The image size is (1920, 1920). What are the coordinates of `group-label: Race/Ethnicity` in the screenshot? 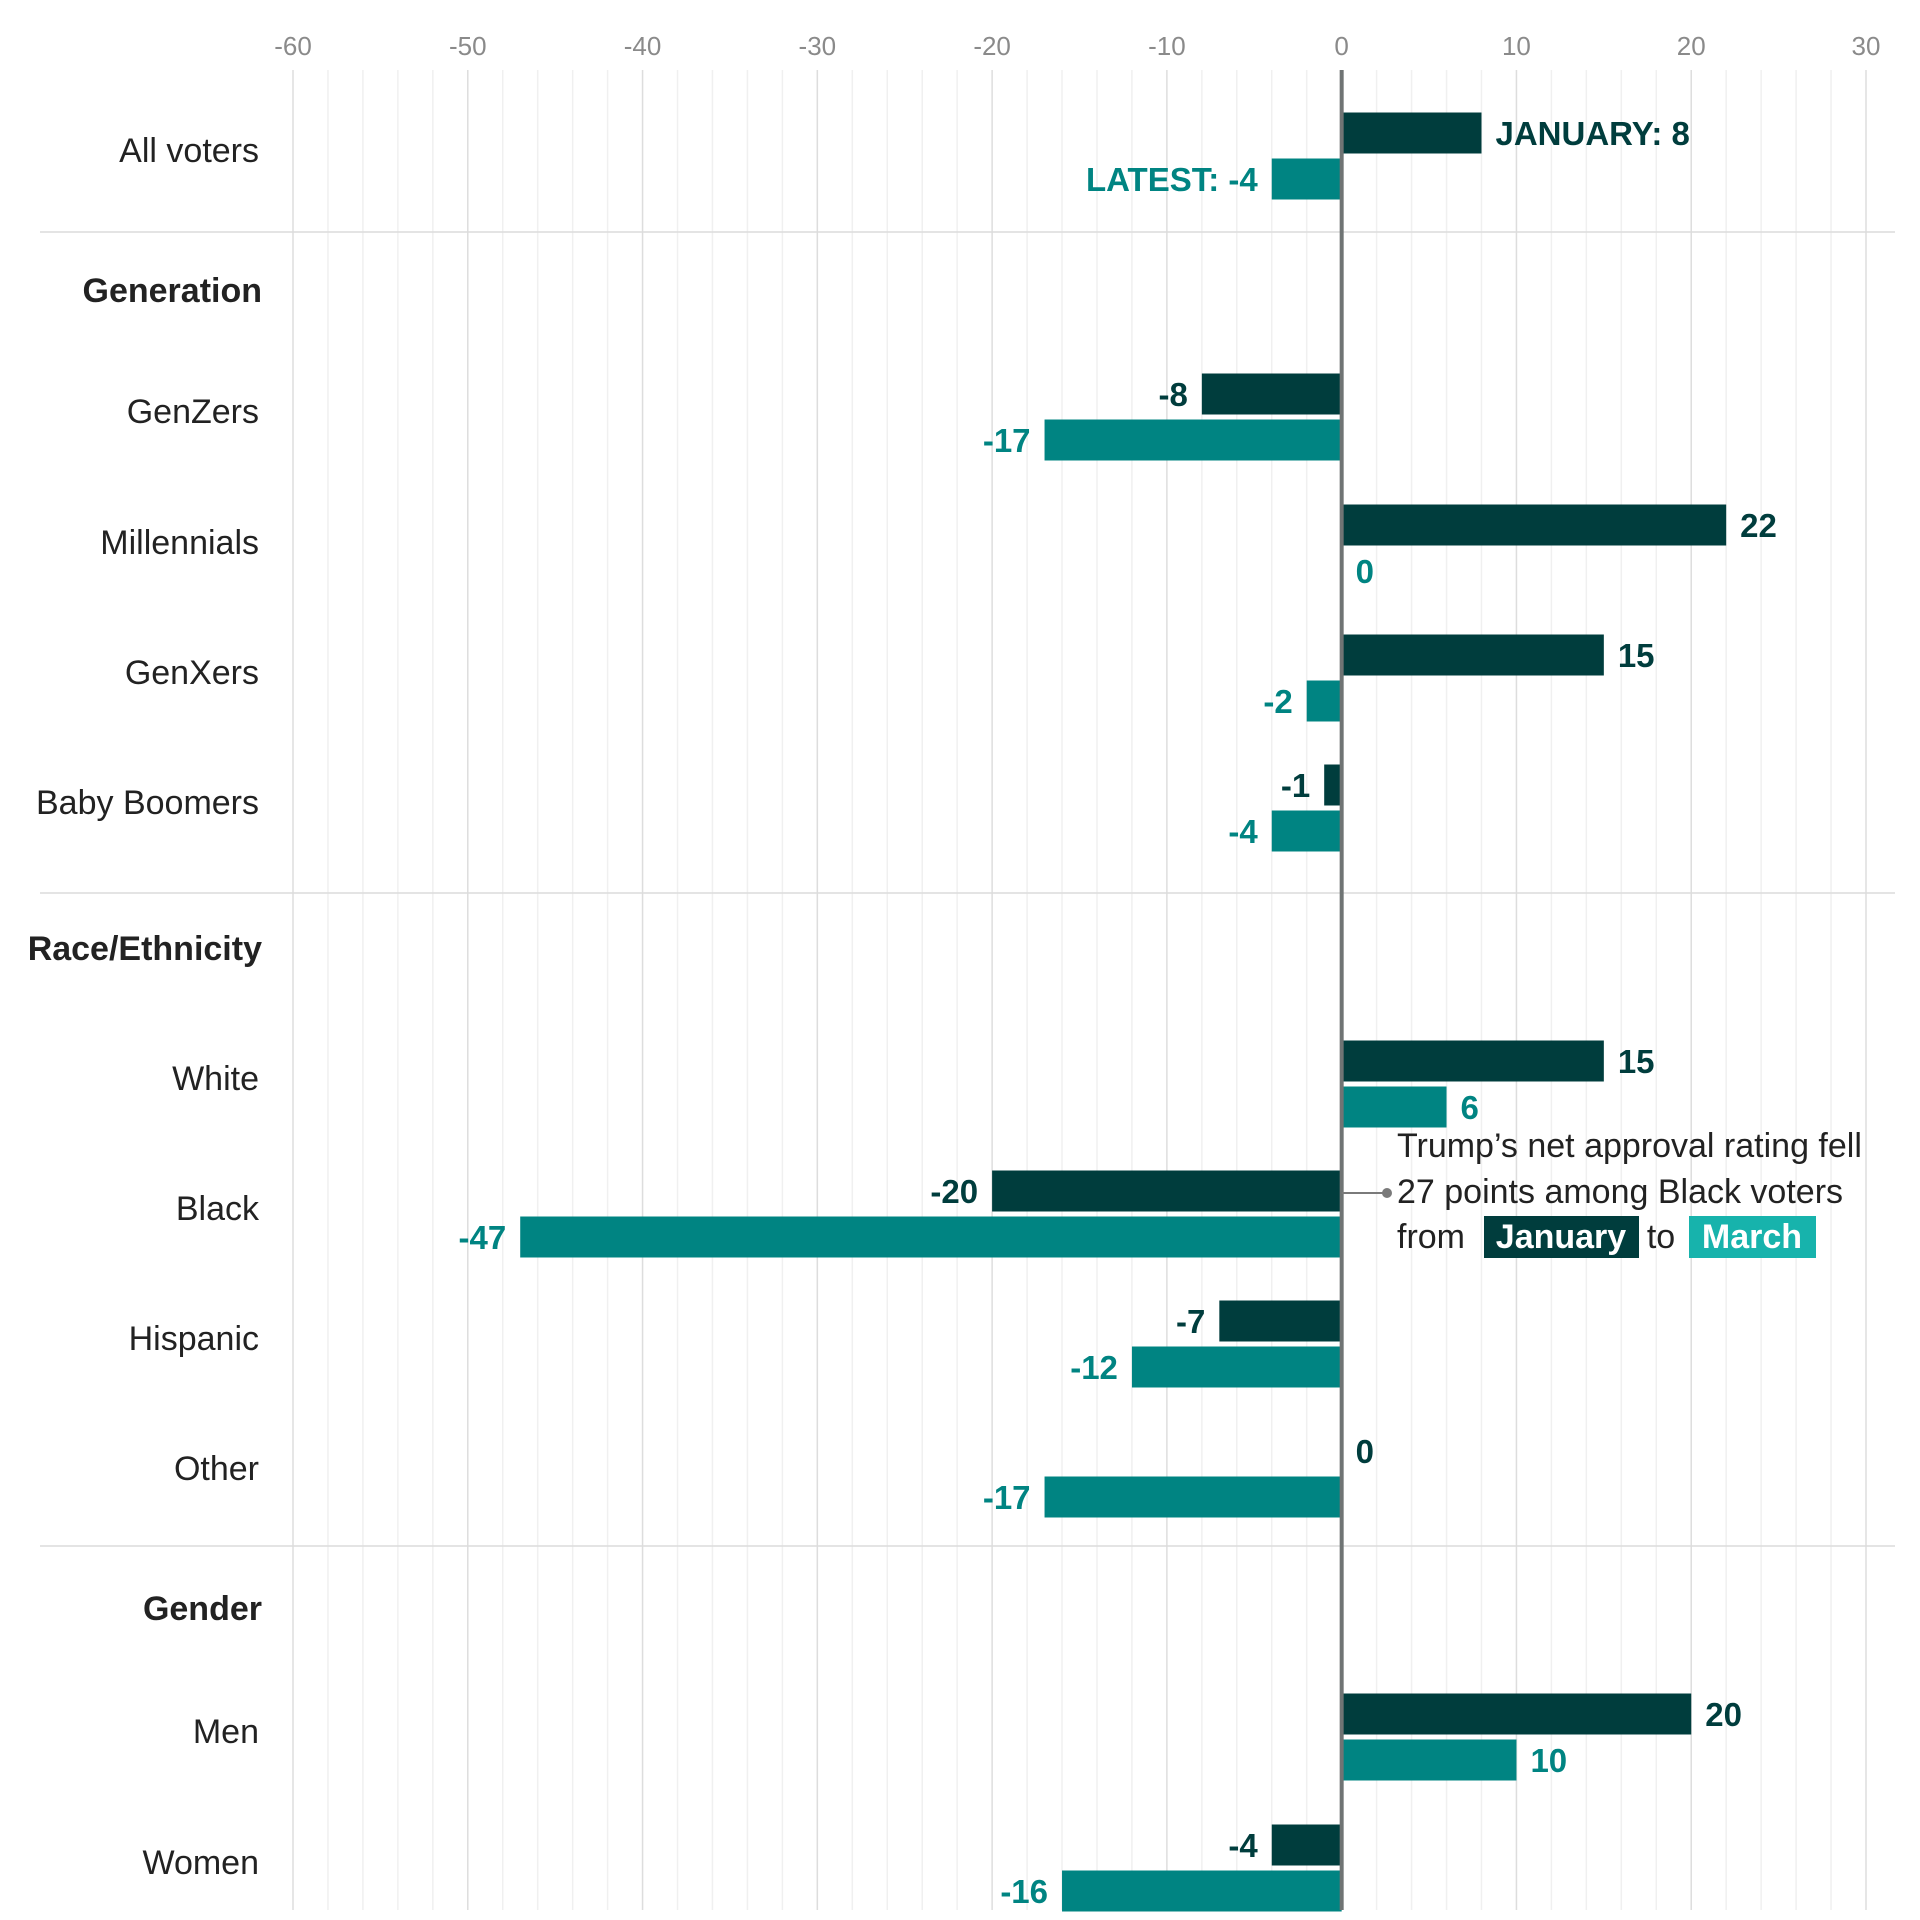 It's located at (145, 949).